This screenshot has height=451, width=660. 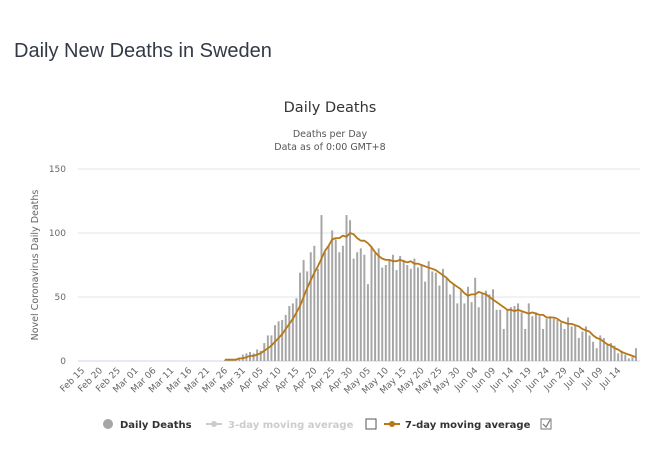 What do you see at coordinates (156, 425) in the screenshot?
I see `legend-label-daily-deaths: Daily Deaths` at bounding box center [156, 425].